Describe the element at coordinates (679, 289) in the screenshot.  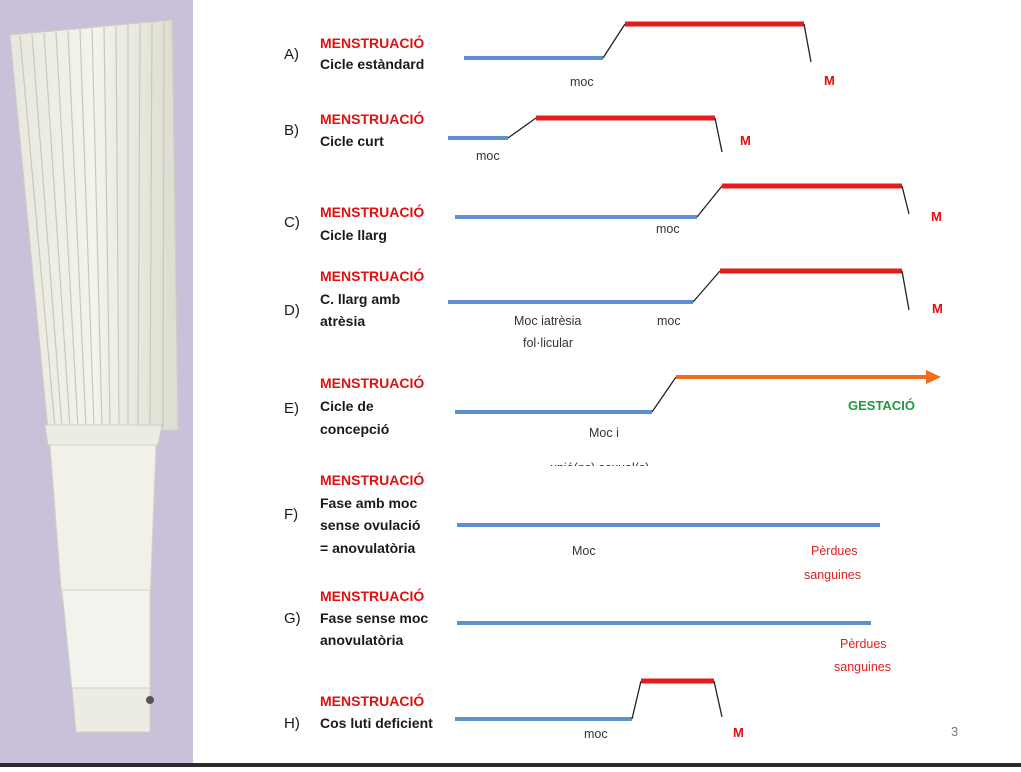
I see `row-d` at that location.